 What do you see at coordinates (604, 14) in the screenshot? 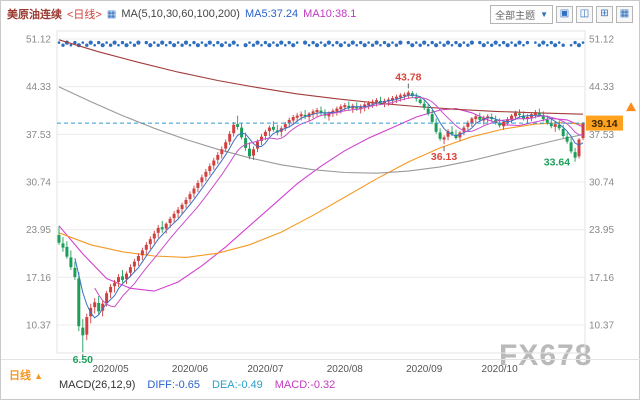
I see `layout-quad-button: ⊞` at bounding box center [604, 14].